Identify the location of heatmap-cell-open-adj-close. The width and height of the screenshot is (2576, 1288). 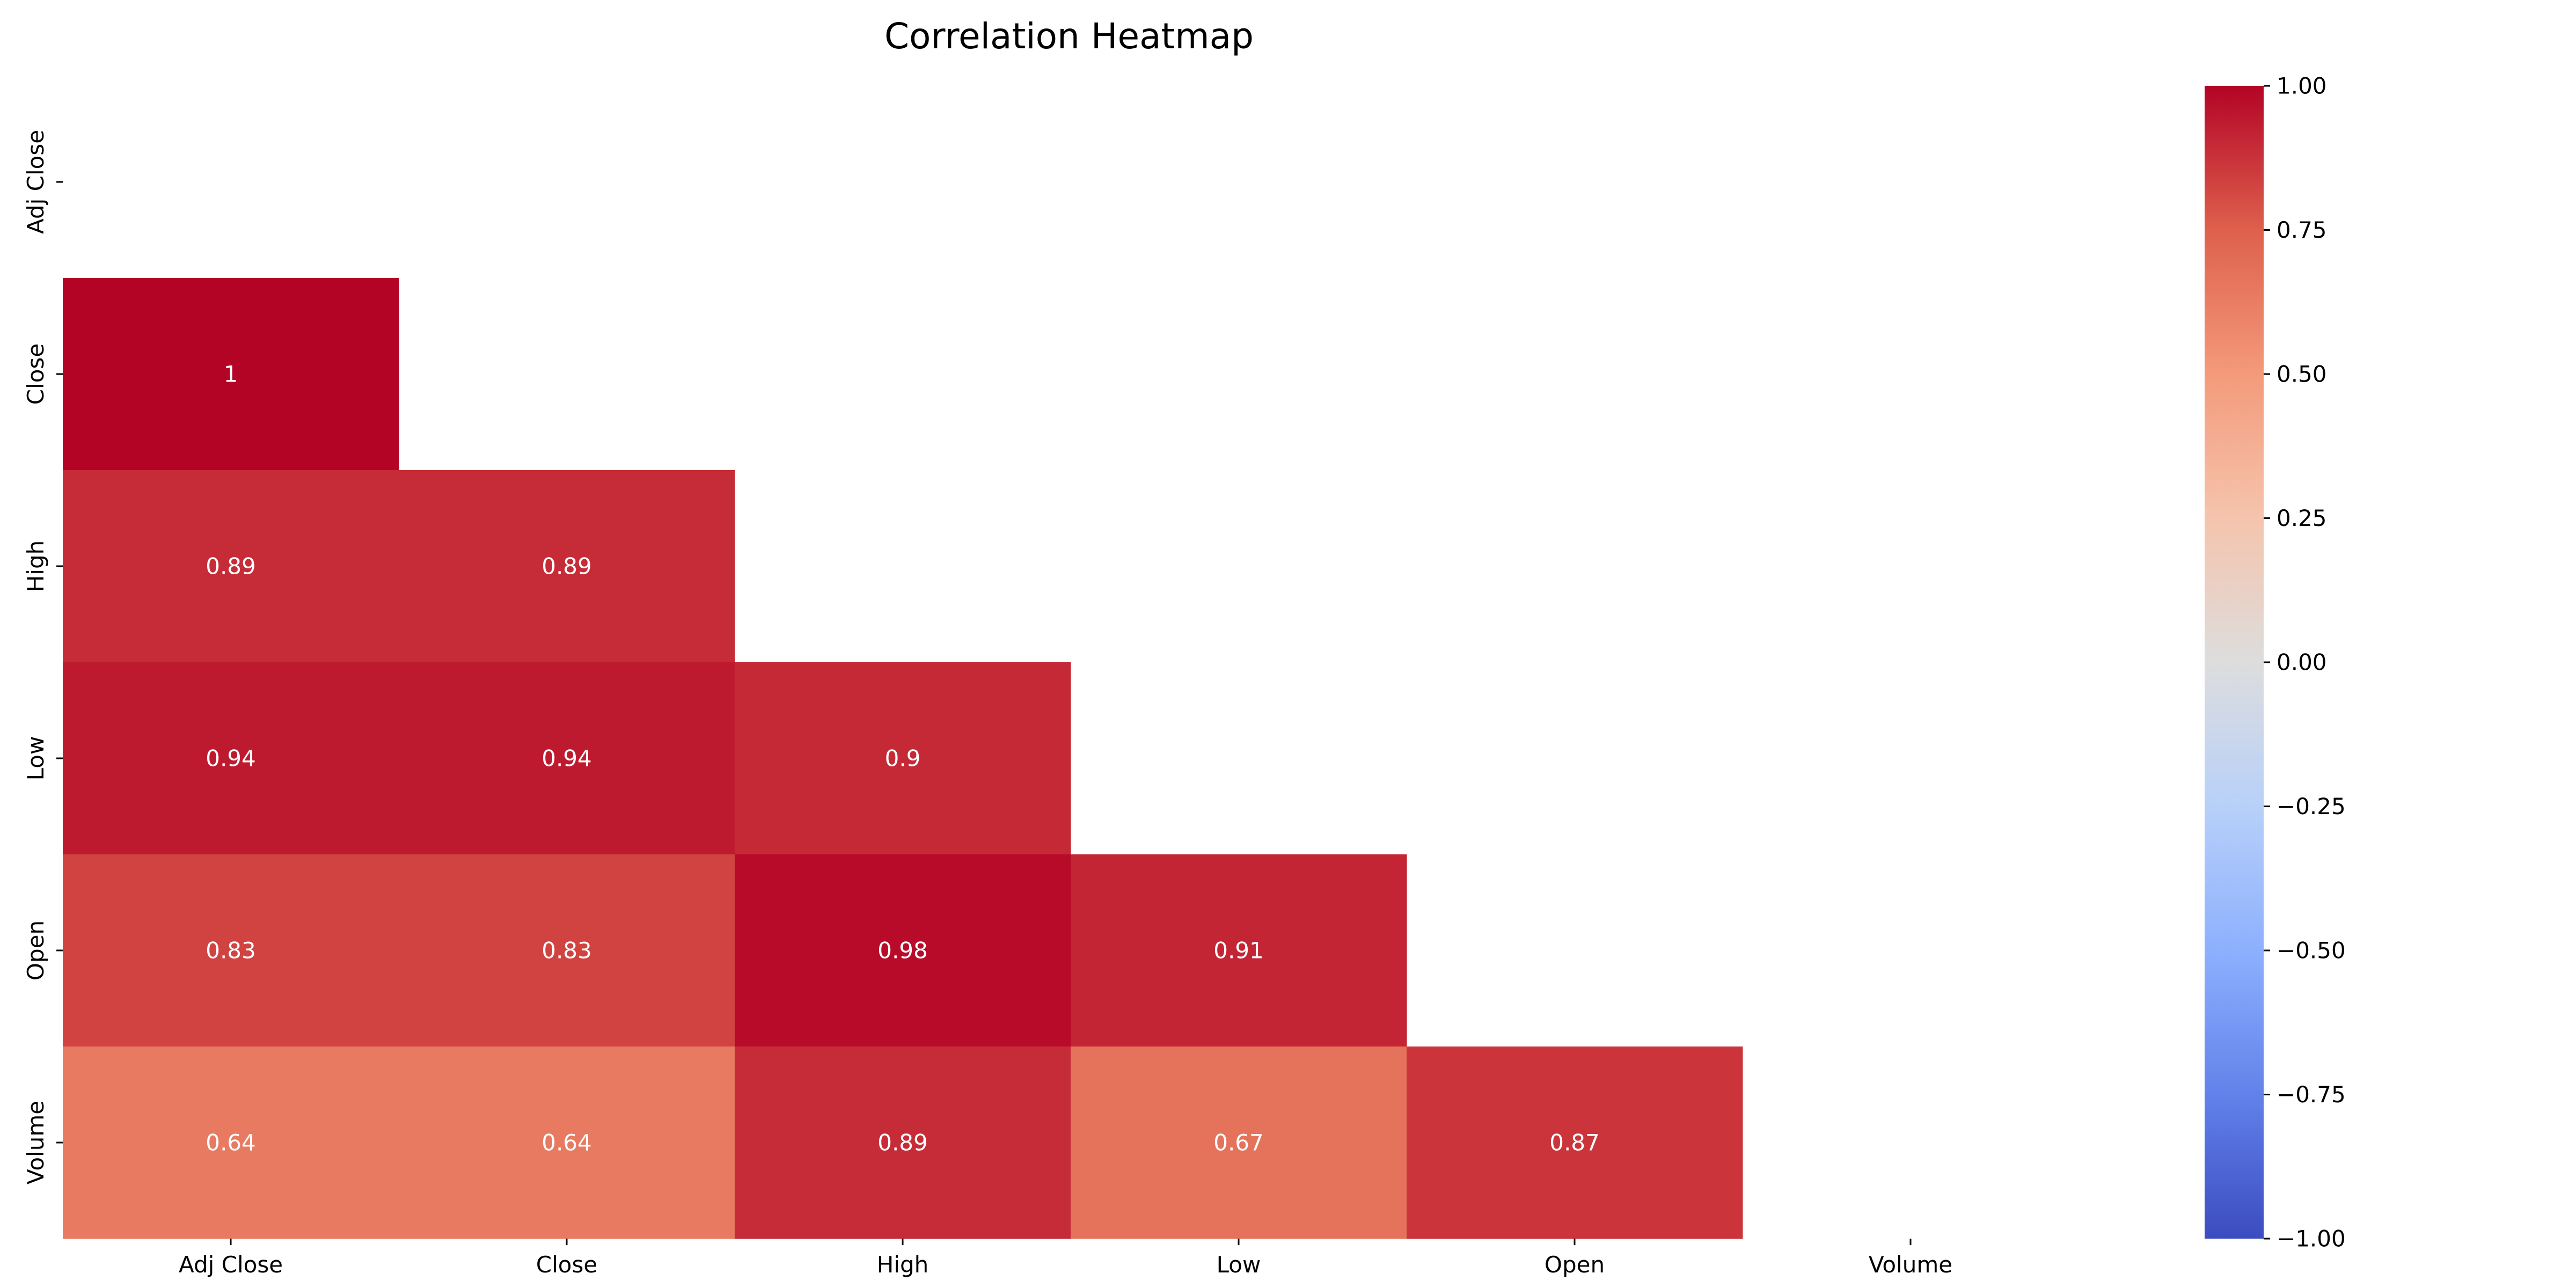
(231, 950).